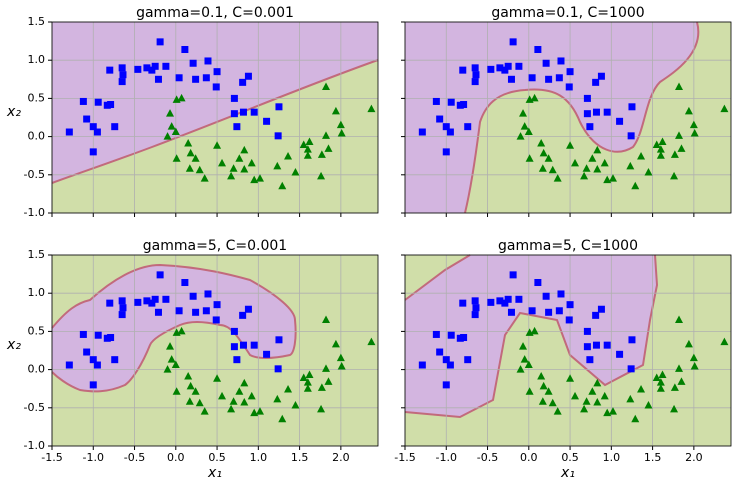 The height and width of the screenshot is (488, 740). What do you see at coordinates (582, 117) in the screenshot?
I see `decision-boundary` at bounding box center [582, 117].